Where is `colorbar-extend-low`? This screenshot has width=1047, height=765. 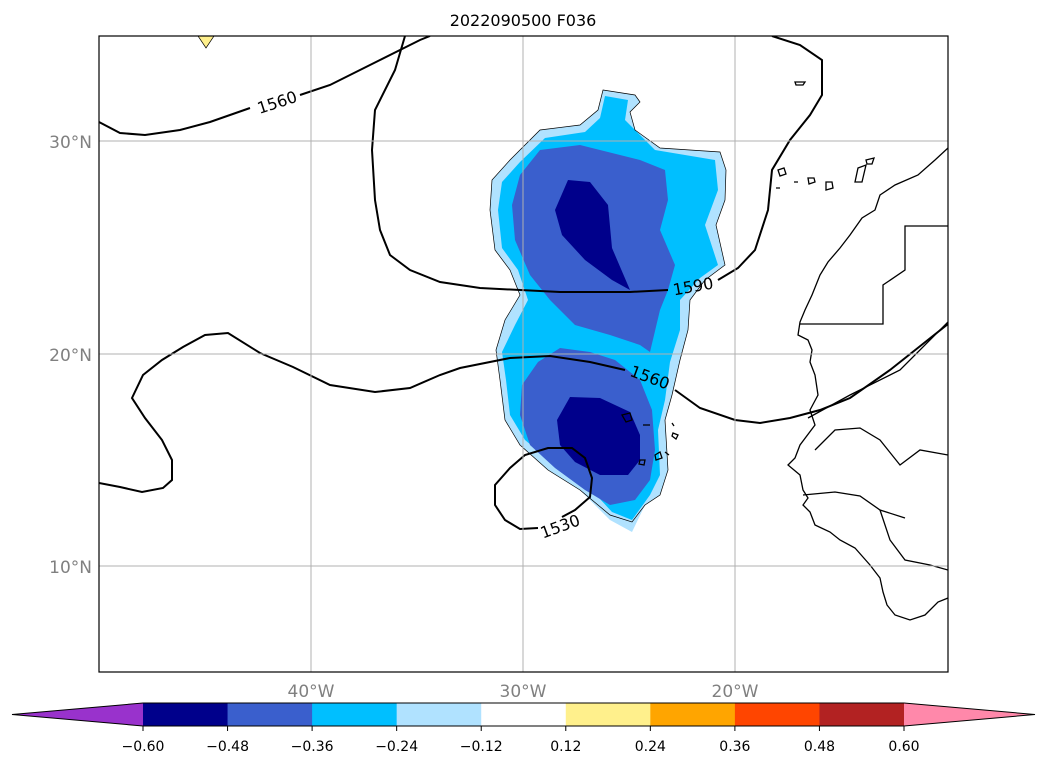
colorbar-extend-low is located at coordinates (77, 714).